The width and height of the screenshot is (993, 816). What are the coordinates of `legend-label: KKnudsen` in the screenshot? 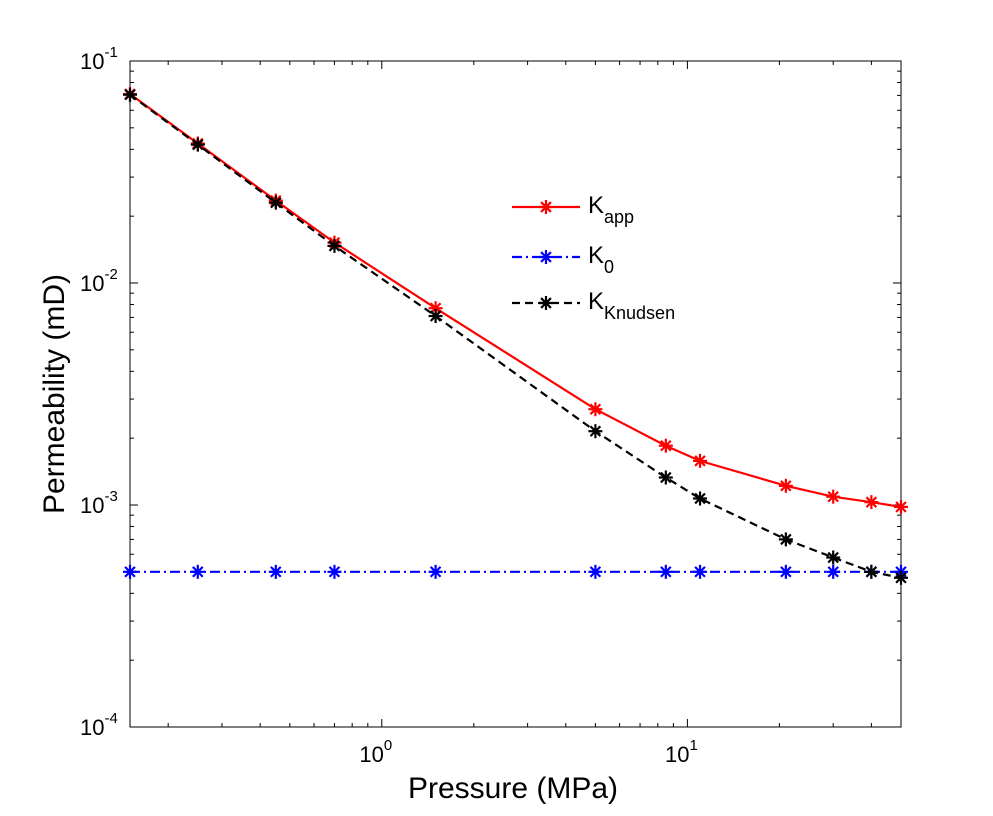 It's located at (631, 305).